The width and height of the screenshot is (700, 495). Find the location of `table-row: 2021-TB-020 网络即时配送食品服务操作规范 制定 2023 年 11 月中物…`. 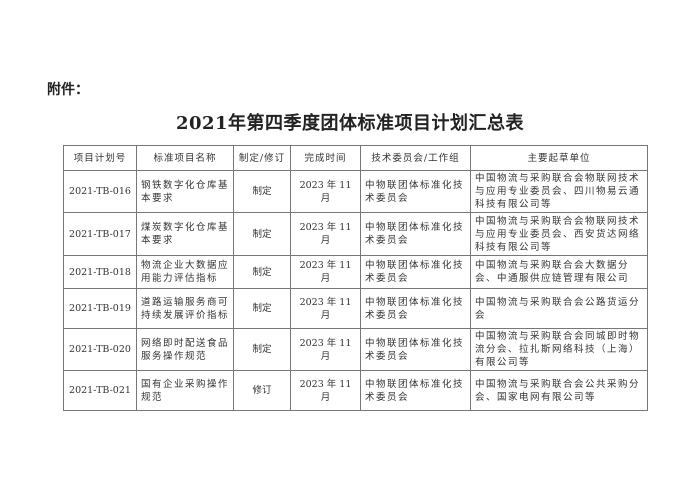

table-row: 2021-TB-020 网络即时配送食品服务操作规范 制定 2023 年 11 月中物… is located at coordinates (355, 349).